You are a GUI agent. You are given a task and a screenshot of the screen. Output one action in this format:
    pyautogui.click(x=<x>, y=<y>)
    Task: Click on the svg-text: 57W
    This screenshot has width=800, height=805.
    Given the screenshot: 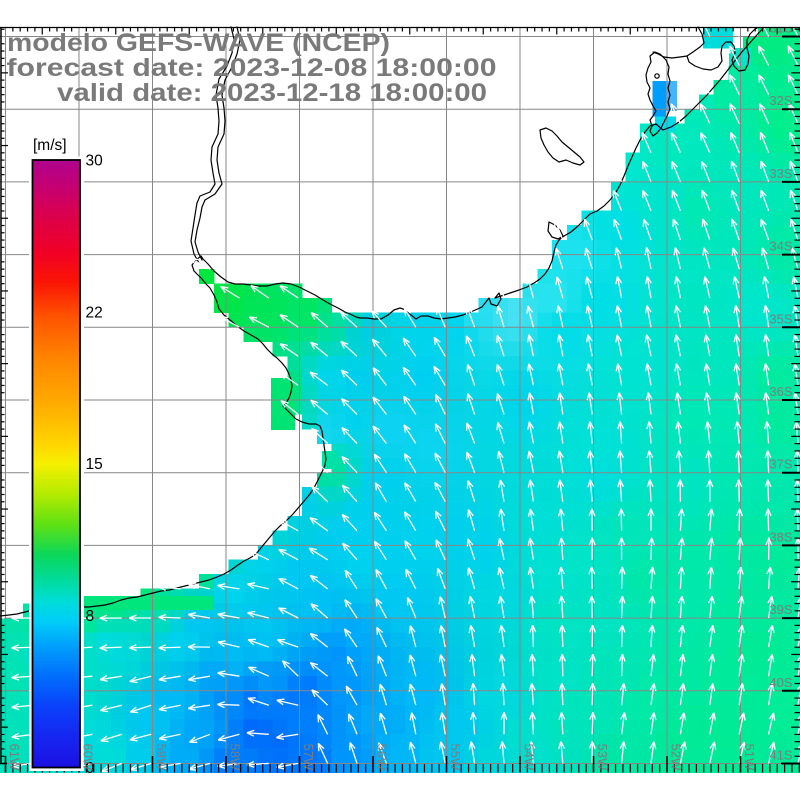 What is the action you would take?
    pyautogui.click(x=308, y=757)
    